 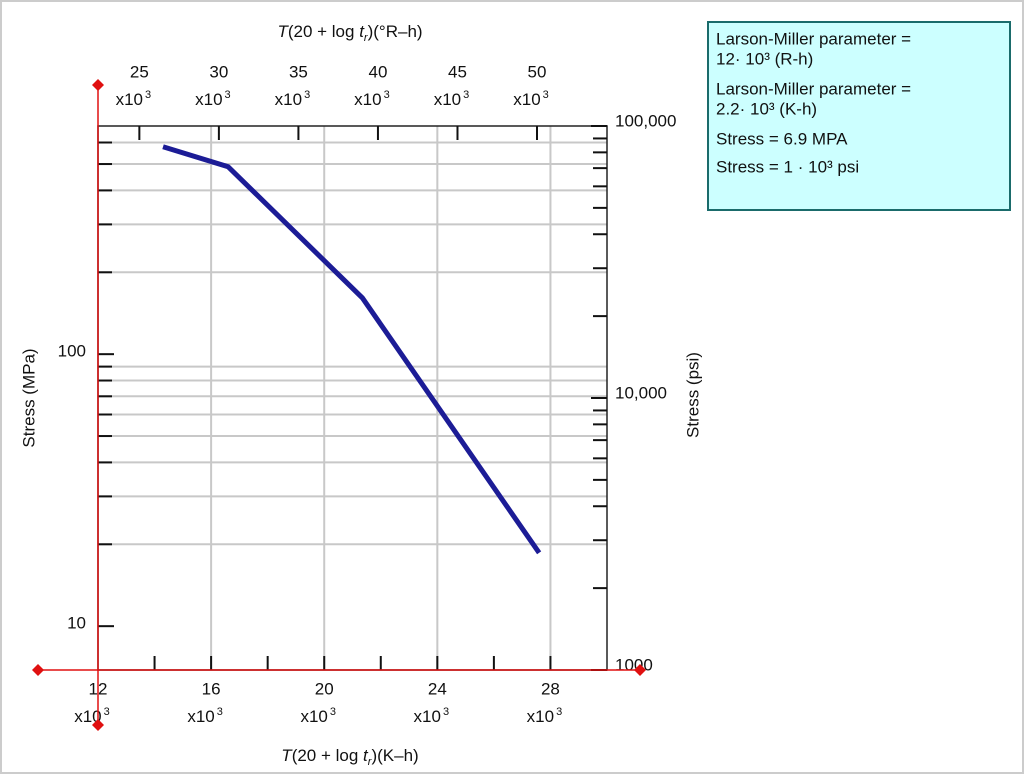 What do you see at coordinates (72, 351) in the screenshot?
I see `y-tick-label: 100` at bounding box center [72, 351].